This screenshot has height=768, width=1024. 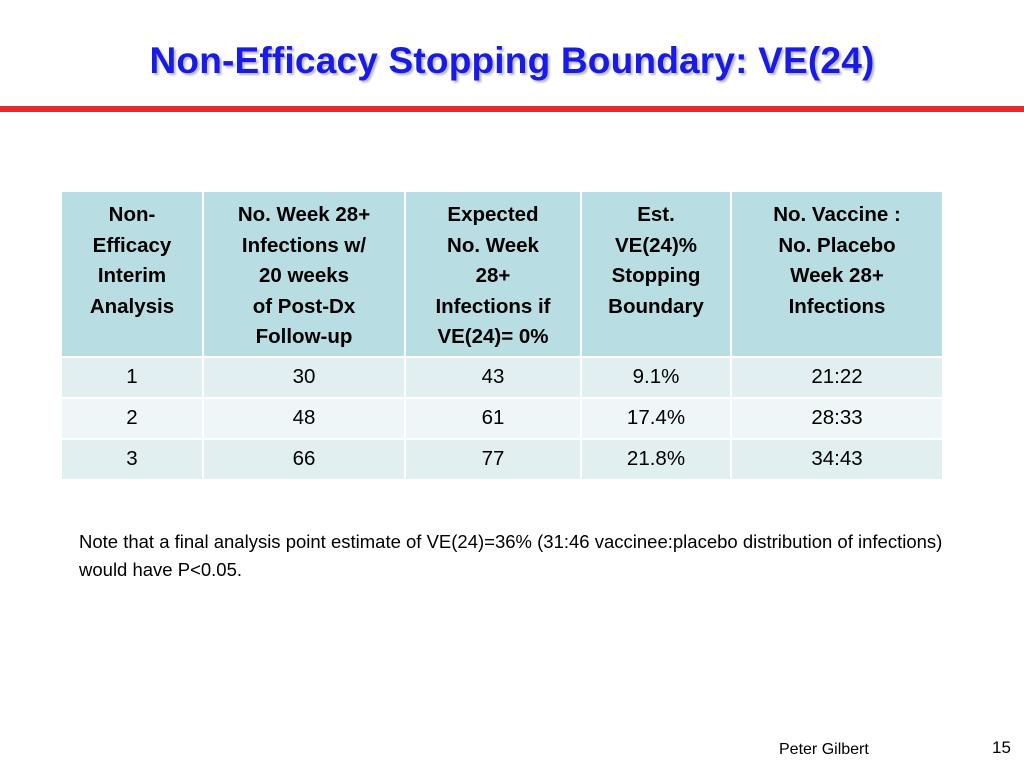 What do you see at coordinates (656, 274) in the screenshot?
I see `column-header-stopping-boundary: Est. VE(24)% Stopping Boundary` at bounding box center [656, 274].